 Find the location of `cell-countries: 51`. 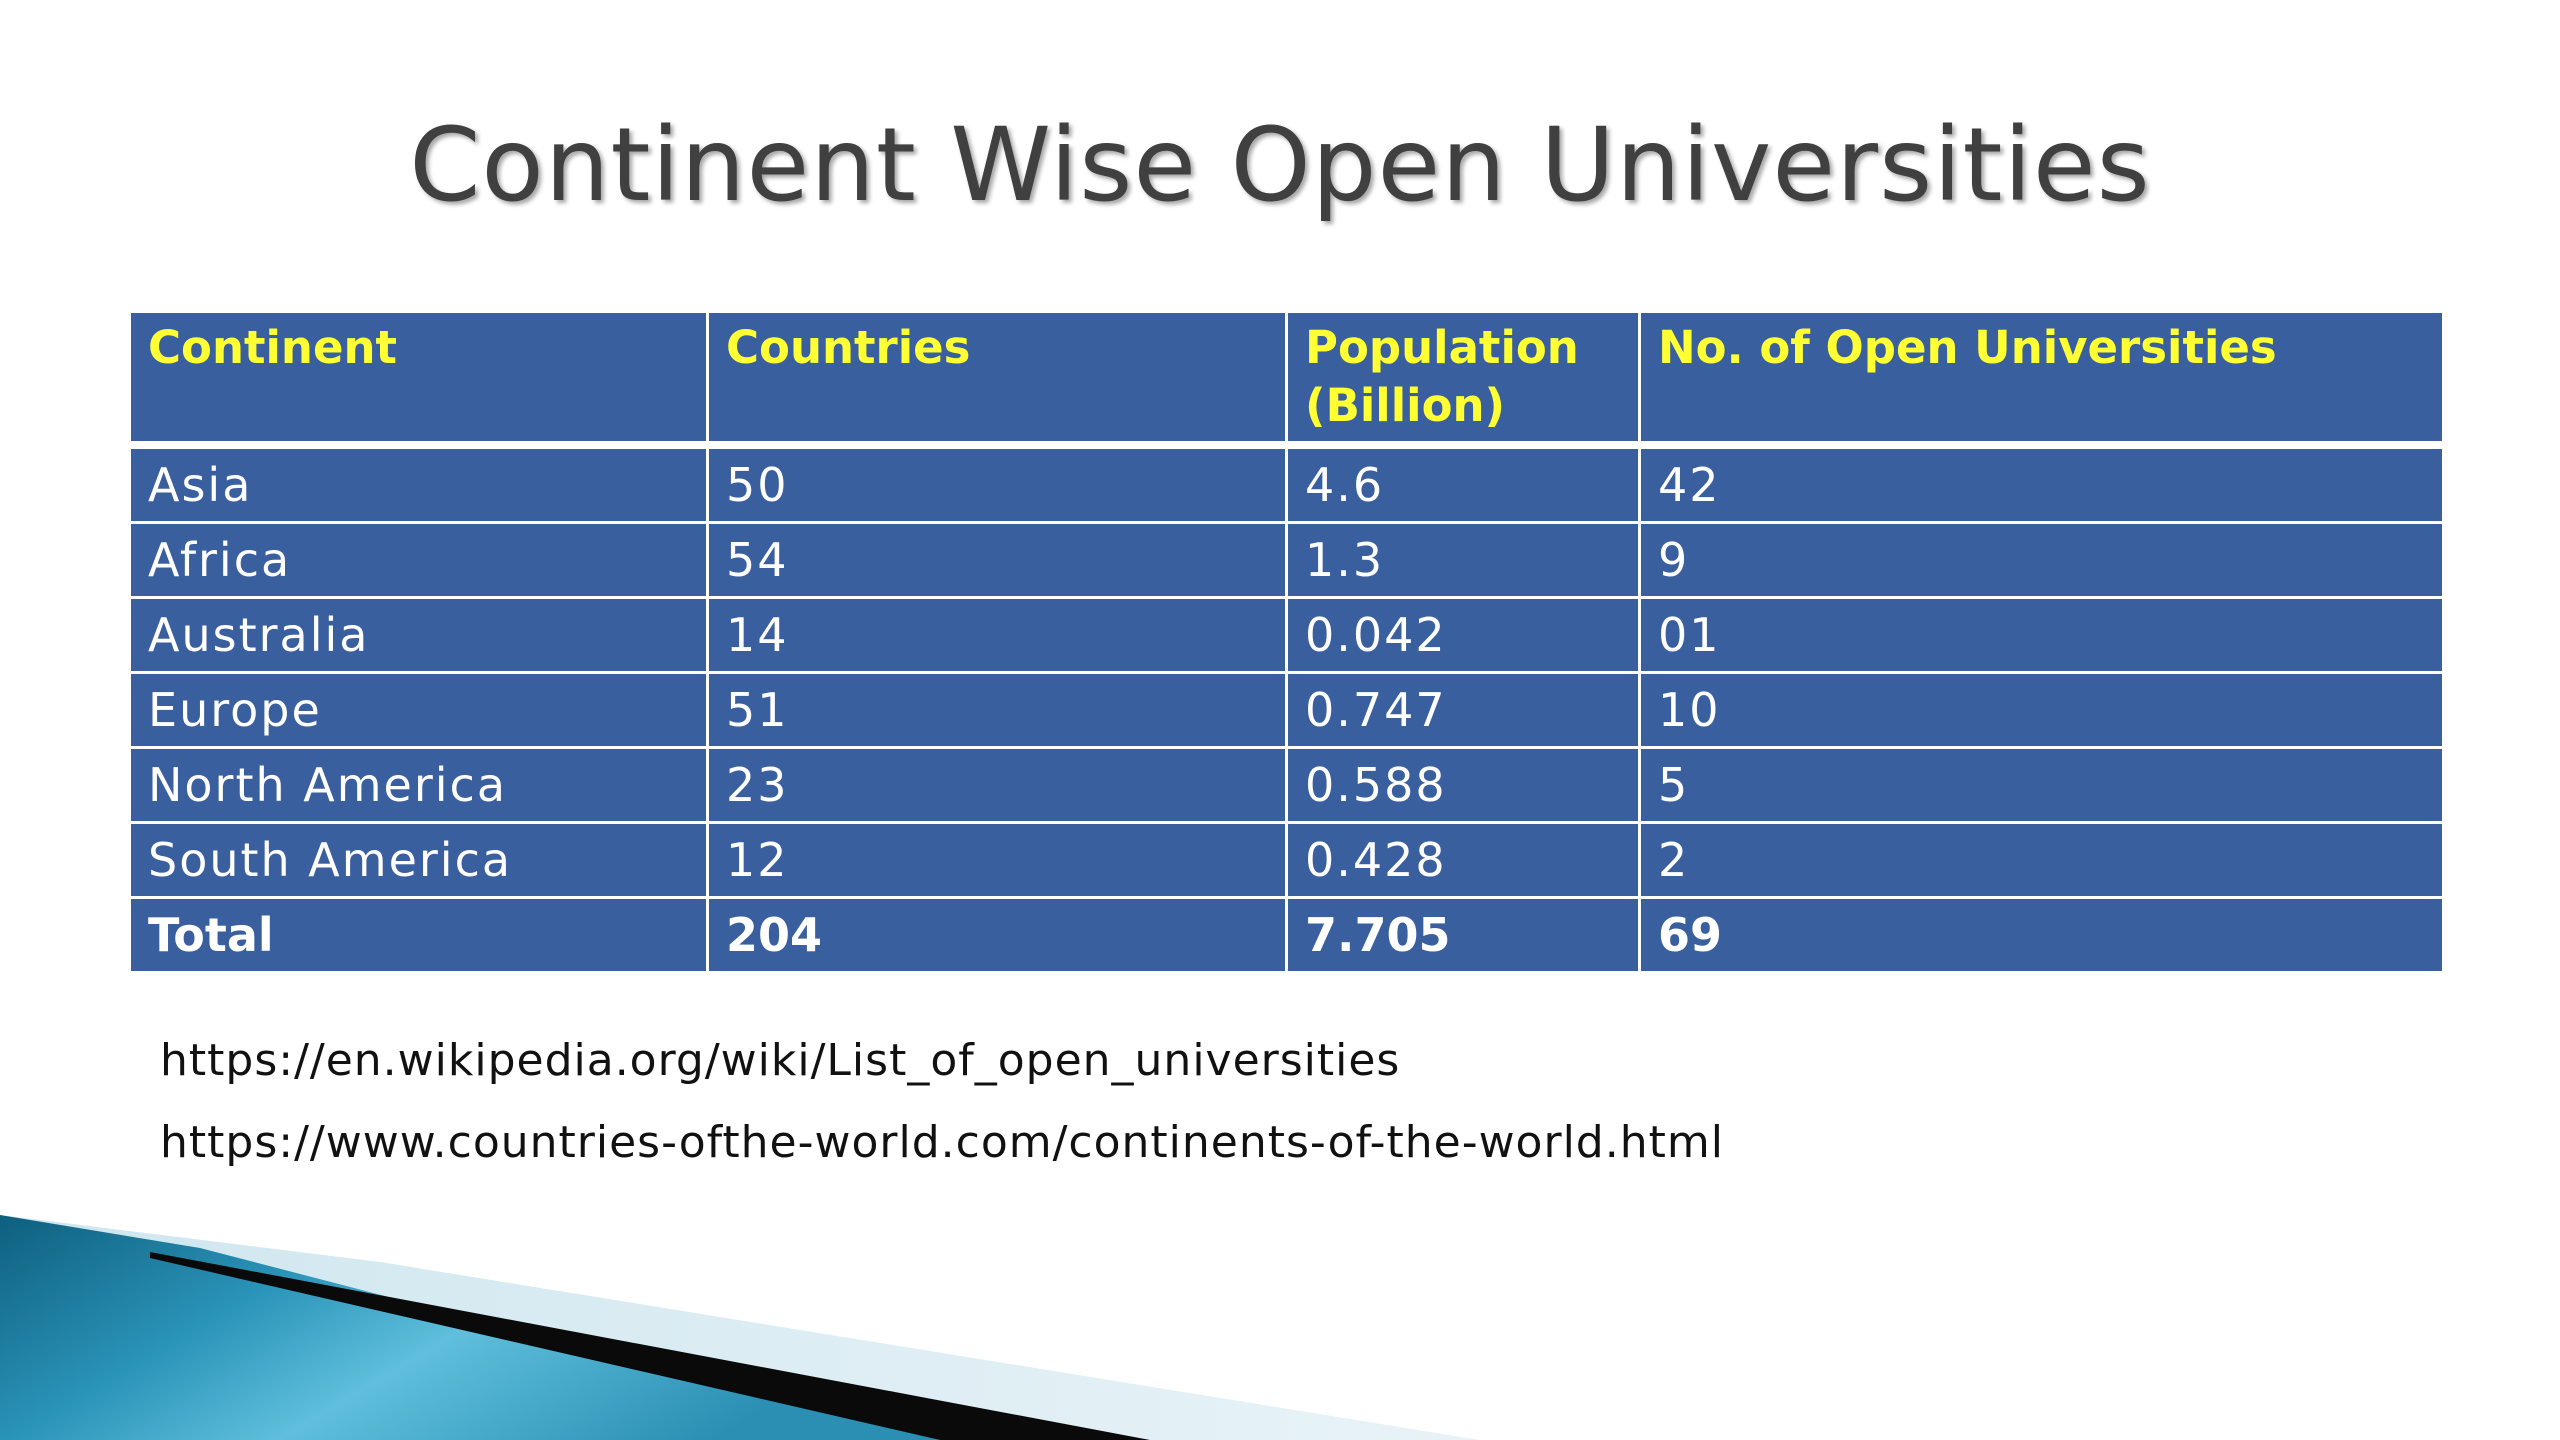

cell-countries: 51 is located at coordinates (997, 710).